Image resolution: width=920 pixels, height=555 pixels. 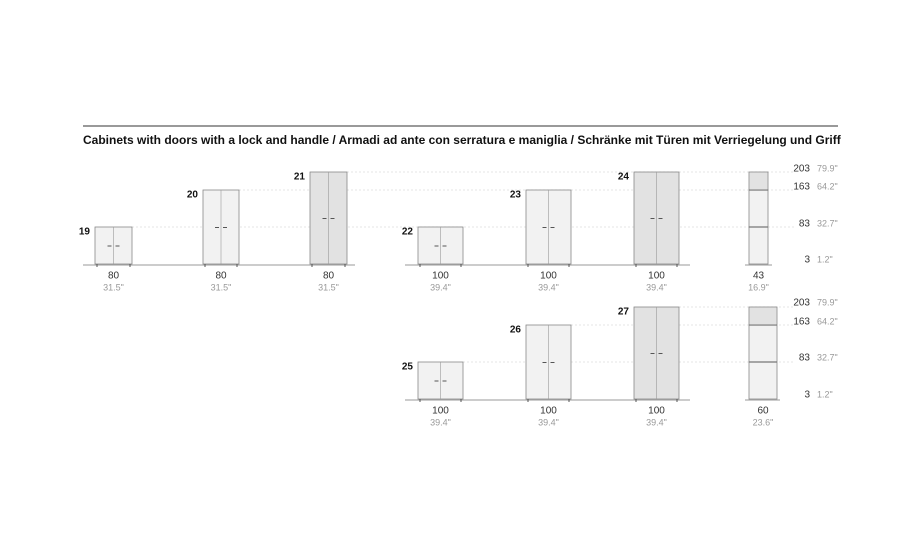 What do you see at coordinates (624, 312) in the screenshot?
I see `cabinet-number: 27` at bounding box center [624, 312].